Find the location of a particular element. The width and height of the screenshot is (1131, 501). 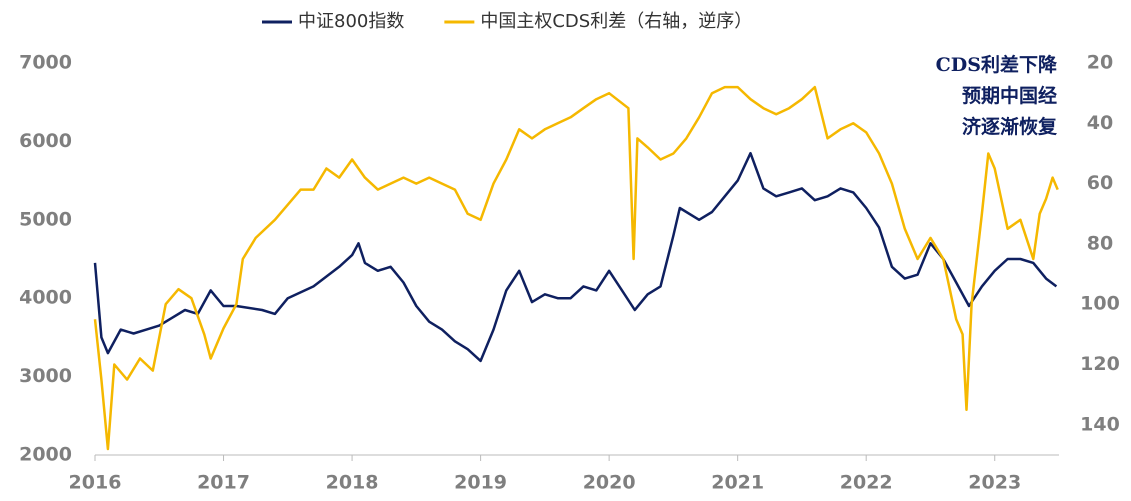

x-tick-label: 2021 is located at coordinates (737, 483).